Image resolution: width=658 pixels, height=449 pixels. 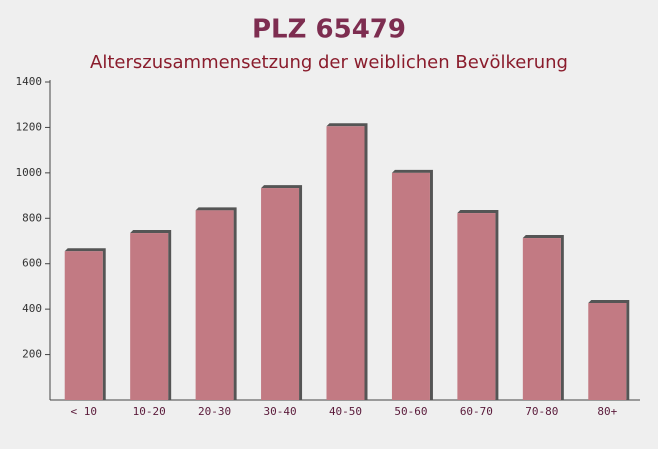 What do you see at coordinates (476, 411) in the screenshot?
I see `x-tick-label: 60-70` at bounding box center [476, 411].